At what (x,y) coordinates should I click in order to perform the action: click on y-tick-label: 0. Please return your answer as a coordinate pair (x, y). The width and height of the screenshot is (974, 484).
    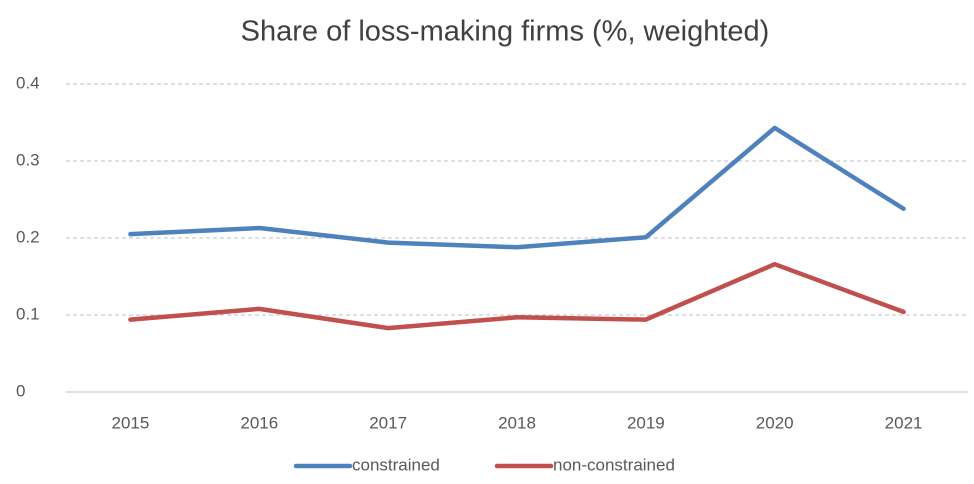
    Looking at the image, I should click on (20, 390).